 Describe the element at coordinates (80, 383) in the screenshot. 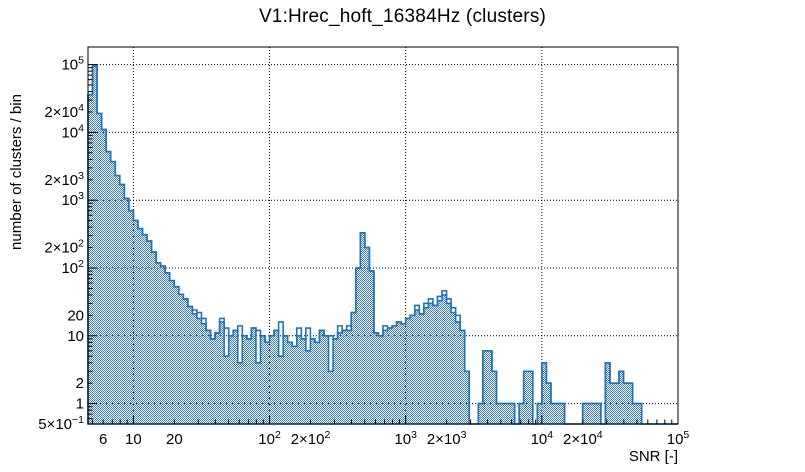

I see `y-tick-label: 2` at that location.